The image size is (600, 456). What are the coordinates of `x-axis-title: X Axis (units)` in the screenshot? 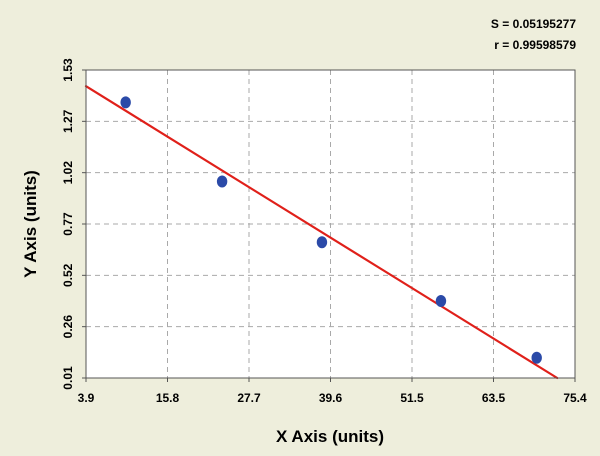 It's located at (330, 436).